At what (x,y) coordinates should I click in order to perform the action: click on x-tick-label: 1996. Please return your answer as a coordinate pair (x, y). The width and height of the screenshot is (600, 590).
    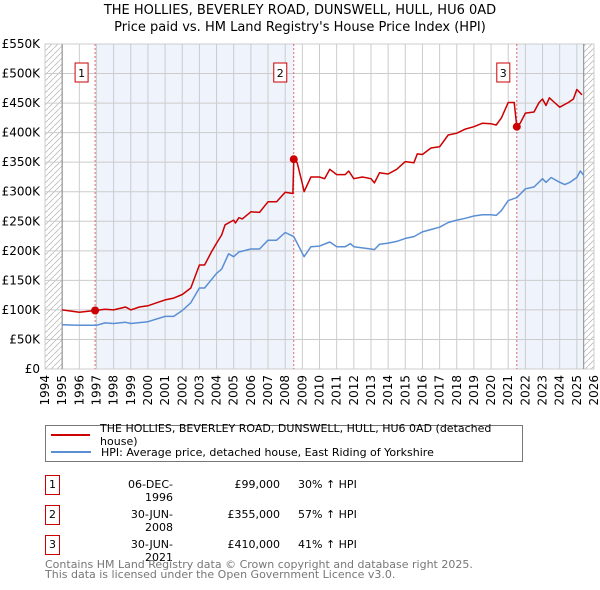
    Looking at the image, I should click on (79, 390).